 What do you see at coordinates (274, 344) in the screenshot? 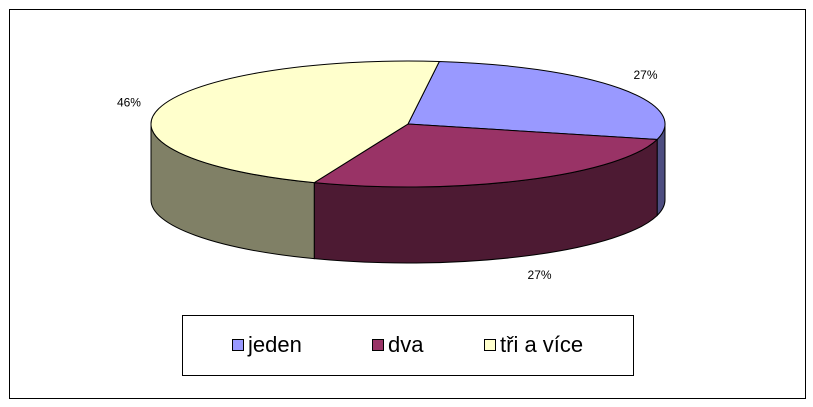
I see `legend-label: jeden` at bounding box center [274, 344].